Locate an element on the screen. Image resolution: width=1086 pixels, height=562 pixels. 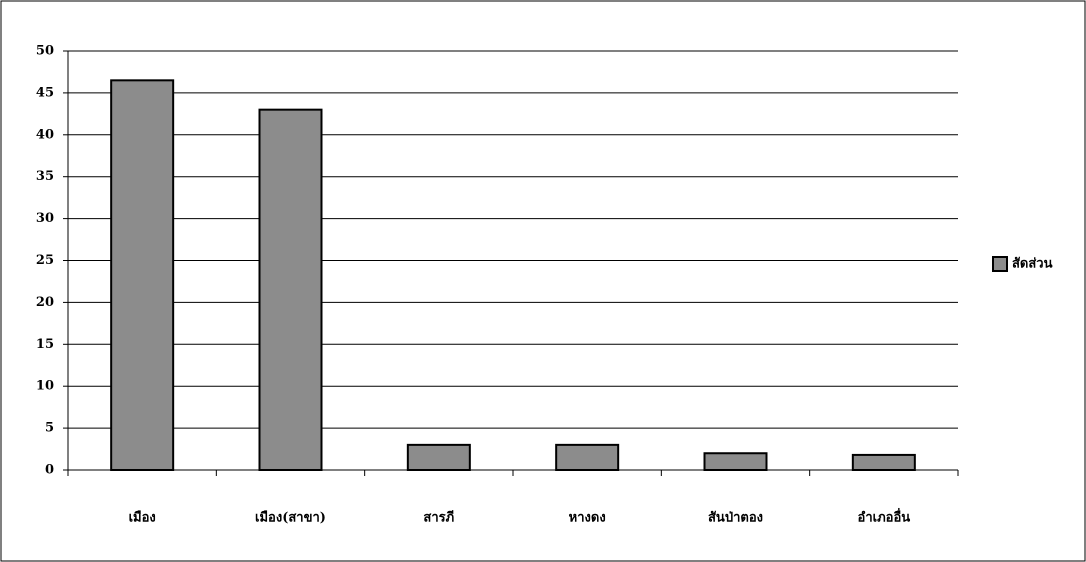
y-tick-label: 10 is located at coordinates (45, 386).